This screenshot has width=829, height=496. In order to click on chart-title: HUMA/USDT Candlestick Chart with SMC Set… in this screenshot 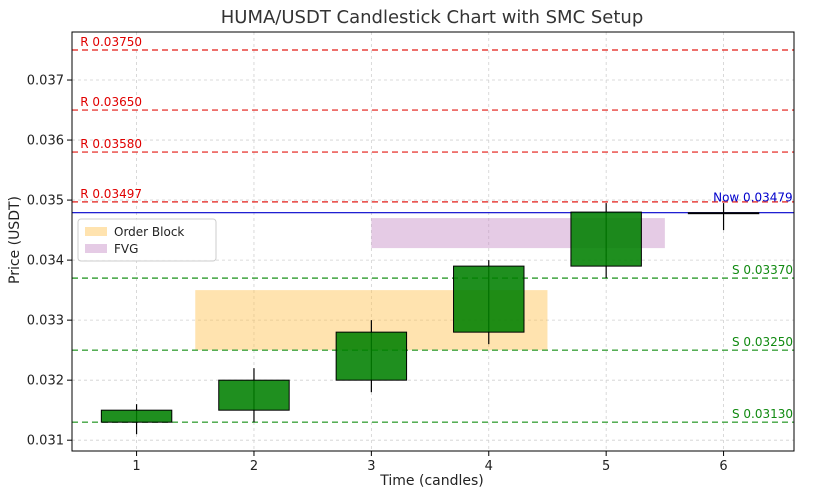, I will do `click(432, 17)`.